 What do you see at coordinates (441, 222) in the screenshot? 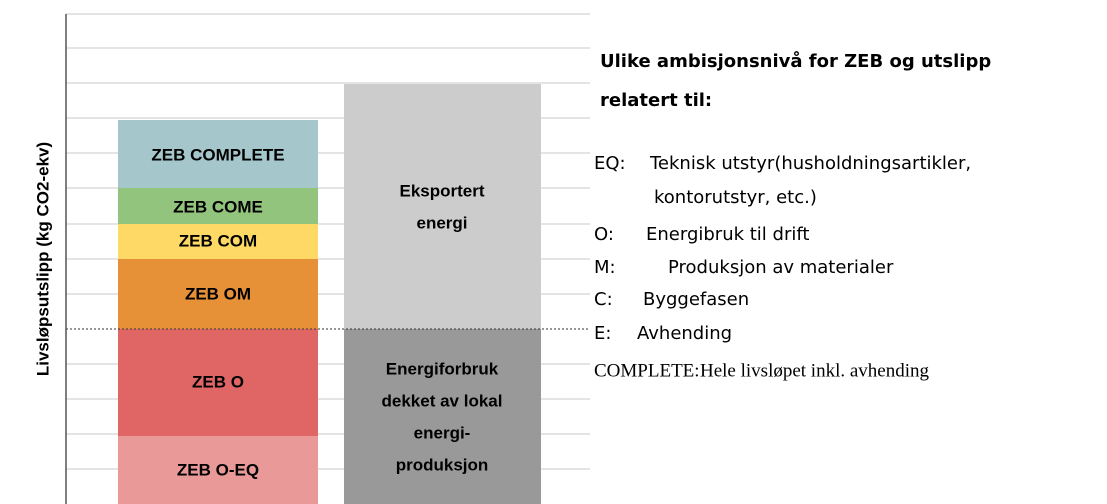
I see `segment-label: energi` at bounding box center [441, 222].